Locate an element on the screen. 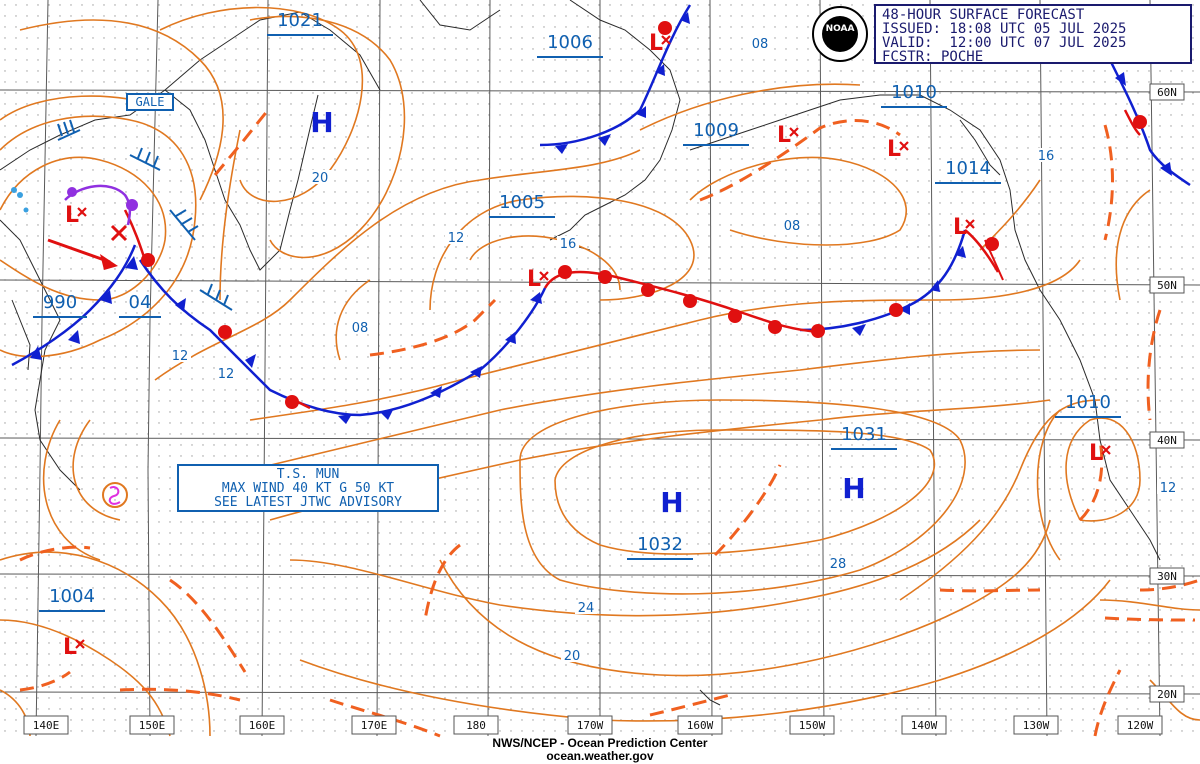  advisory-max-wind: MAX WIND 40 KT G 50 KT is located at coordinates (308, 488).